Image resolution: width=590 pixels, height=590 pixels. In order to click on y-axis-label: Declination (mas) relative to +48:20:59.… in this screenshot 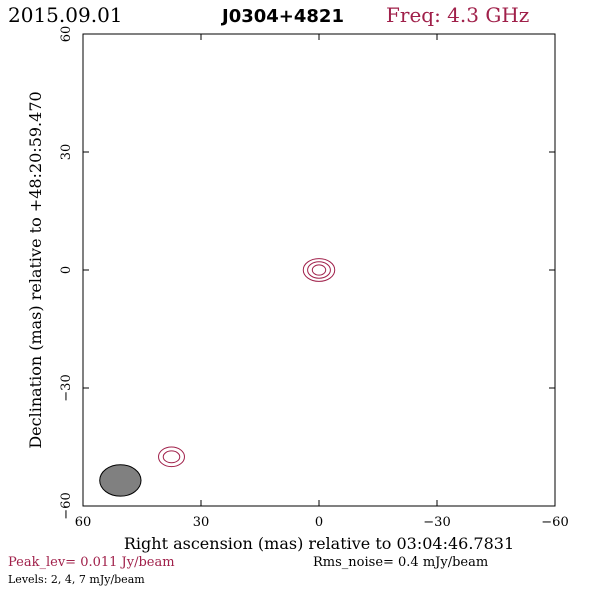, I will do `click(35, 269)`.